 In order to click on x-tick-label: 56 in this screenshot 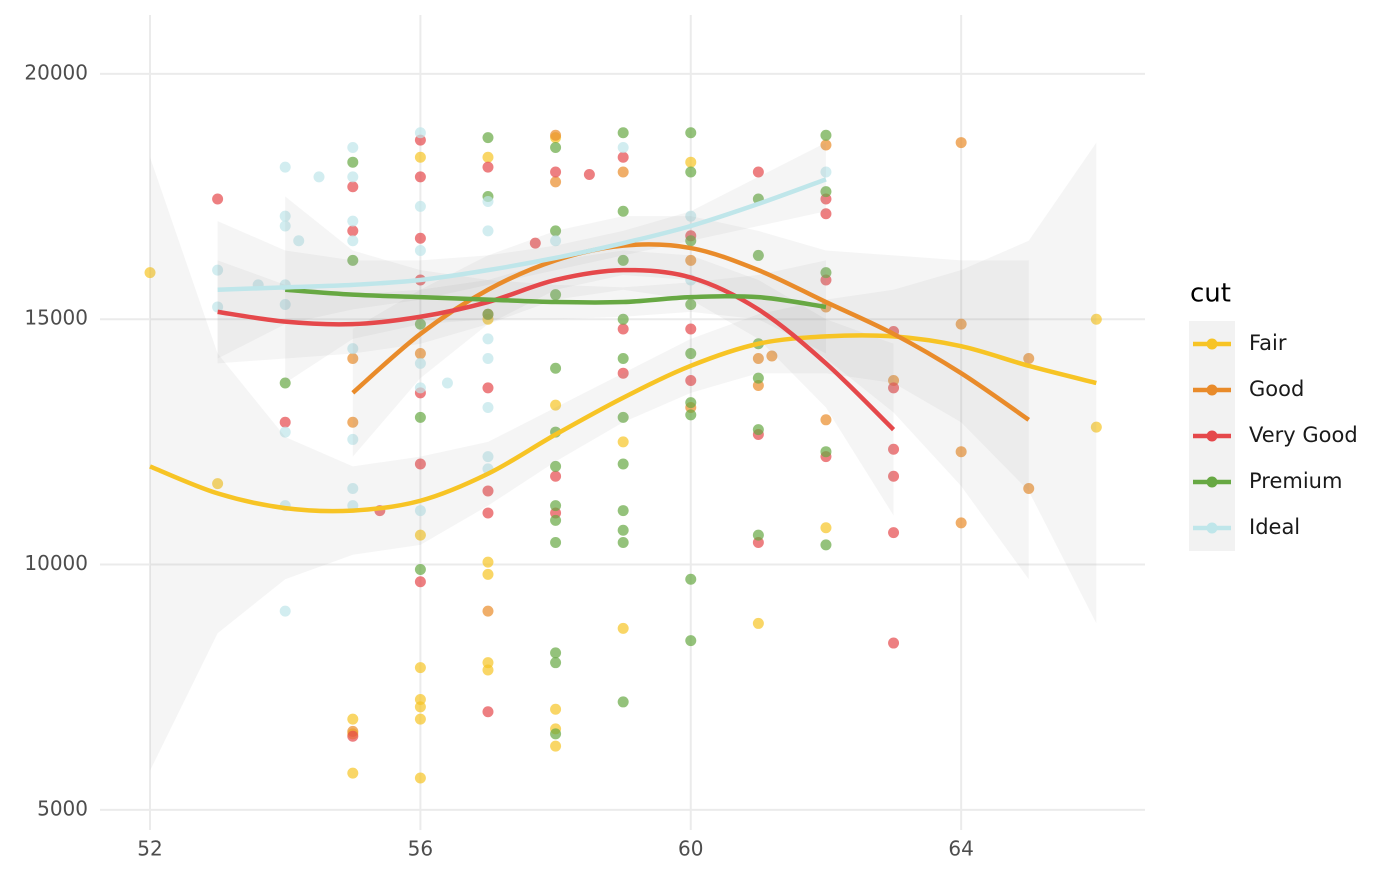, I will do `click(420, 849)`.